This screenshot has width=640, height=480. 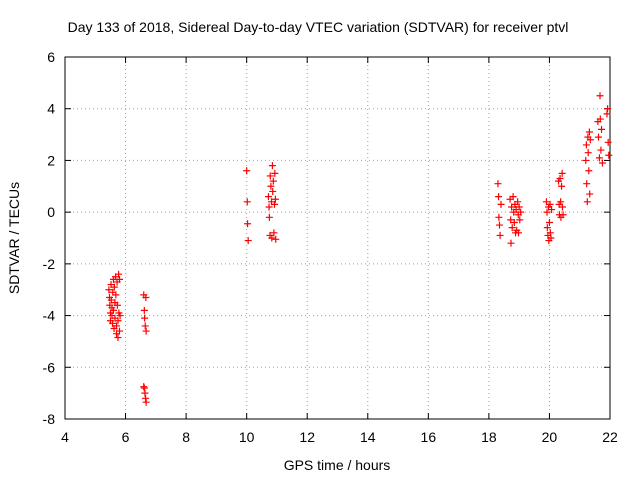 What do you see at coordinates (247, 437) in the screenshot?
I see `x-tick-label: 10` at bounding box center [247, 437].